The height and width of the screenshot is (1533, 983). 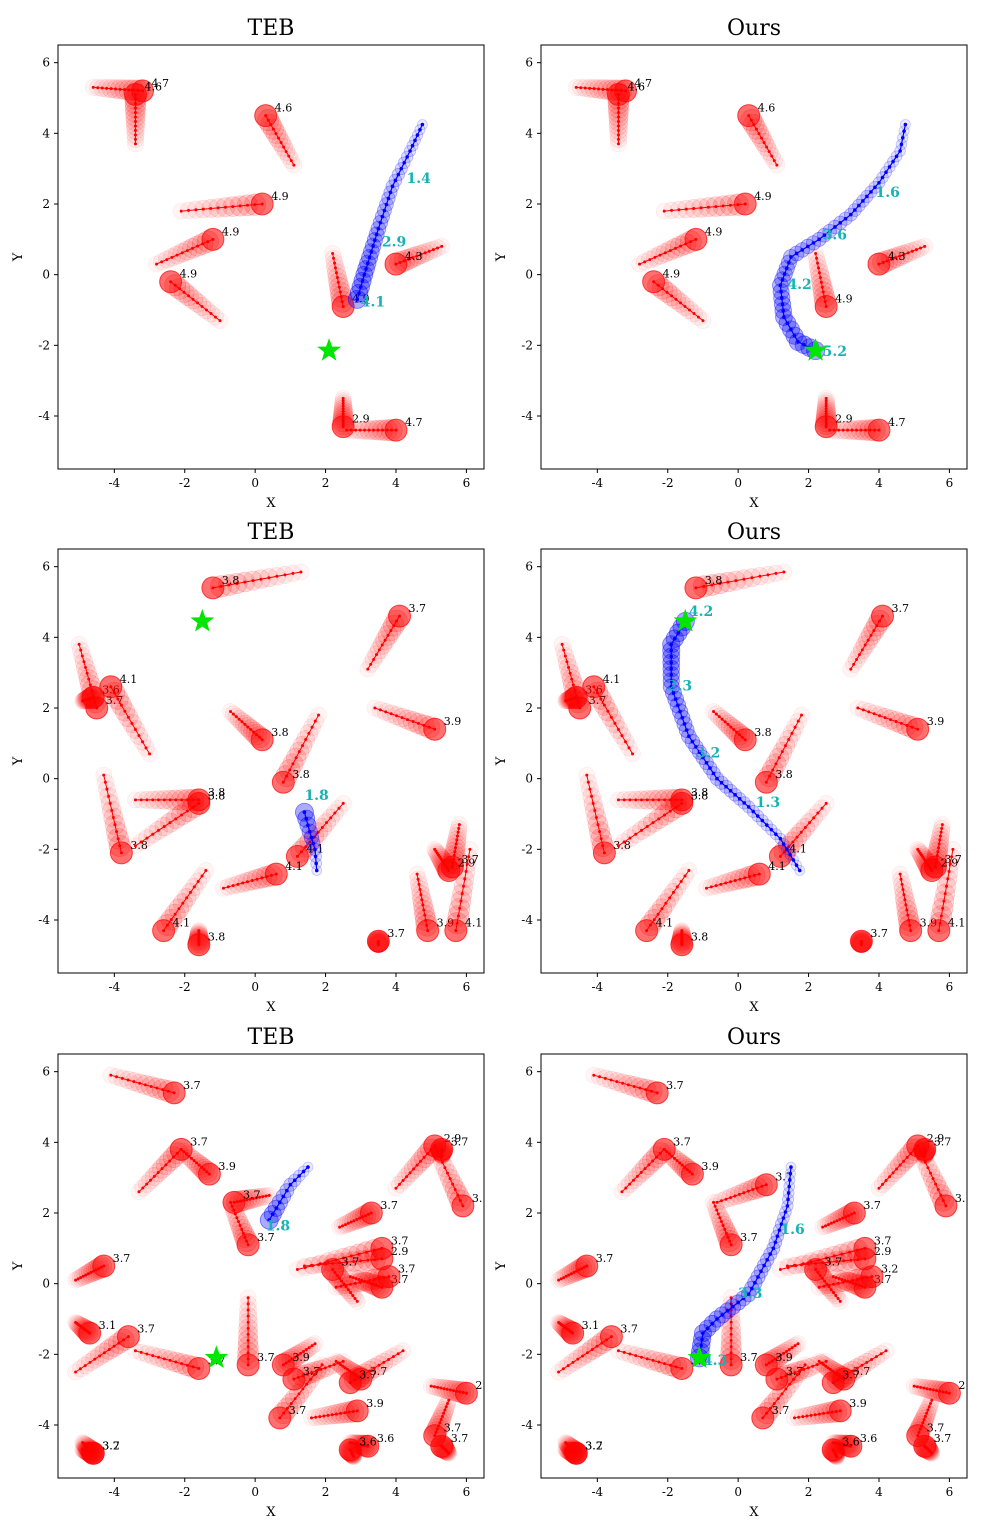 I want to click on agent-trajectory: 3.1, so click(x=574, y=1329).